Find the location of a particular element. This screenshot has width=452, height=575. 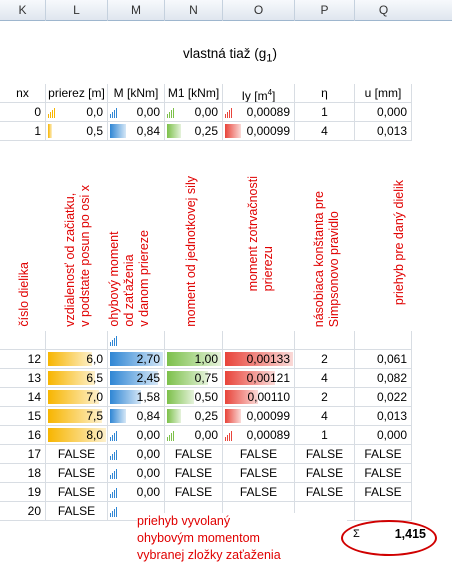

column-header-k: K is located at coordinates (23, 10).